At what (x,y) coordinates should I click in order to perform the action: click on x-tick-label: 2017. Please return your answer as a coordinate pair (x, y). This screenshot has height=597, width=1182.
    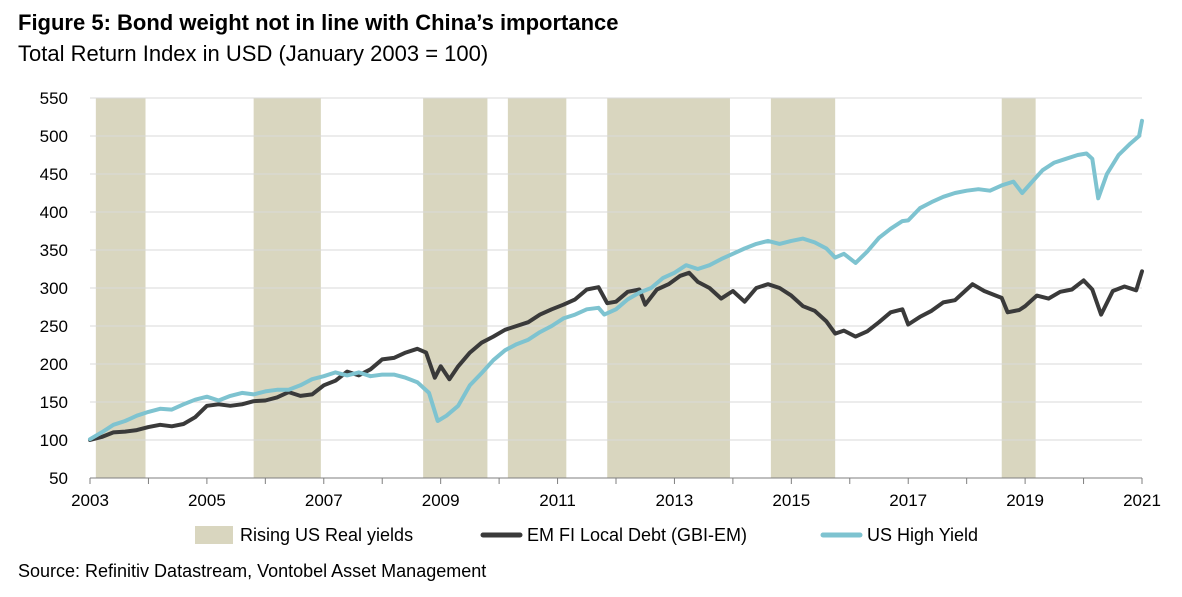
    Looking at the image, I should click on (908, 500).